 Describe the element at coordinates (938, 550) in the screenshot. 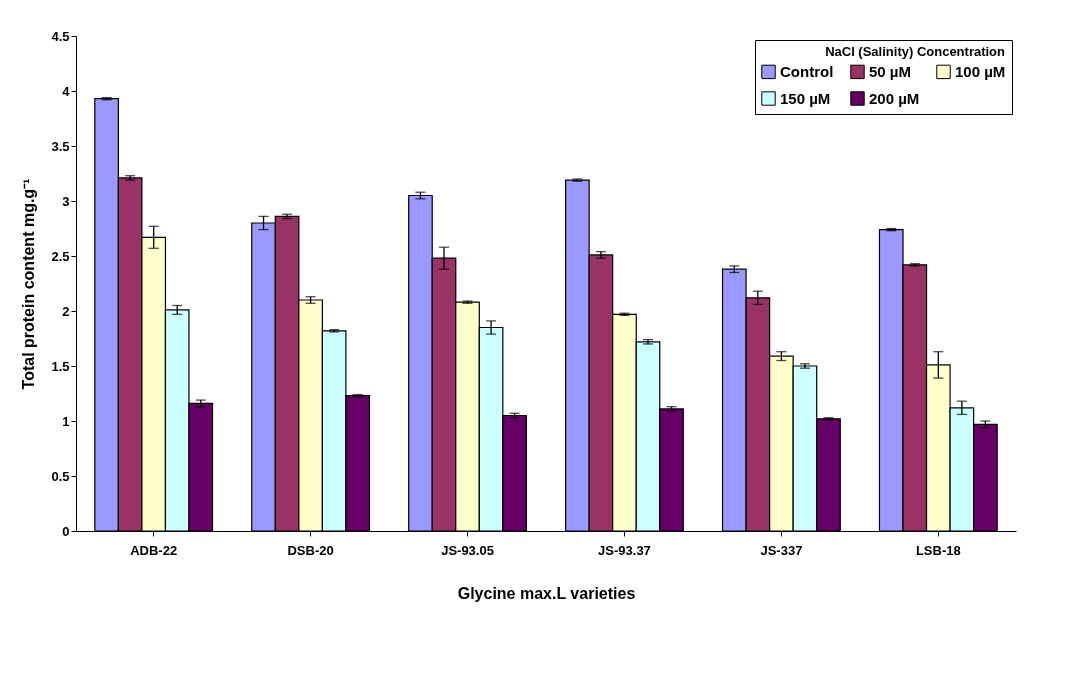

I see `x-tick-label: LSB-18` at that location.